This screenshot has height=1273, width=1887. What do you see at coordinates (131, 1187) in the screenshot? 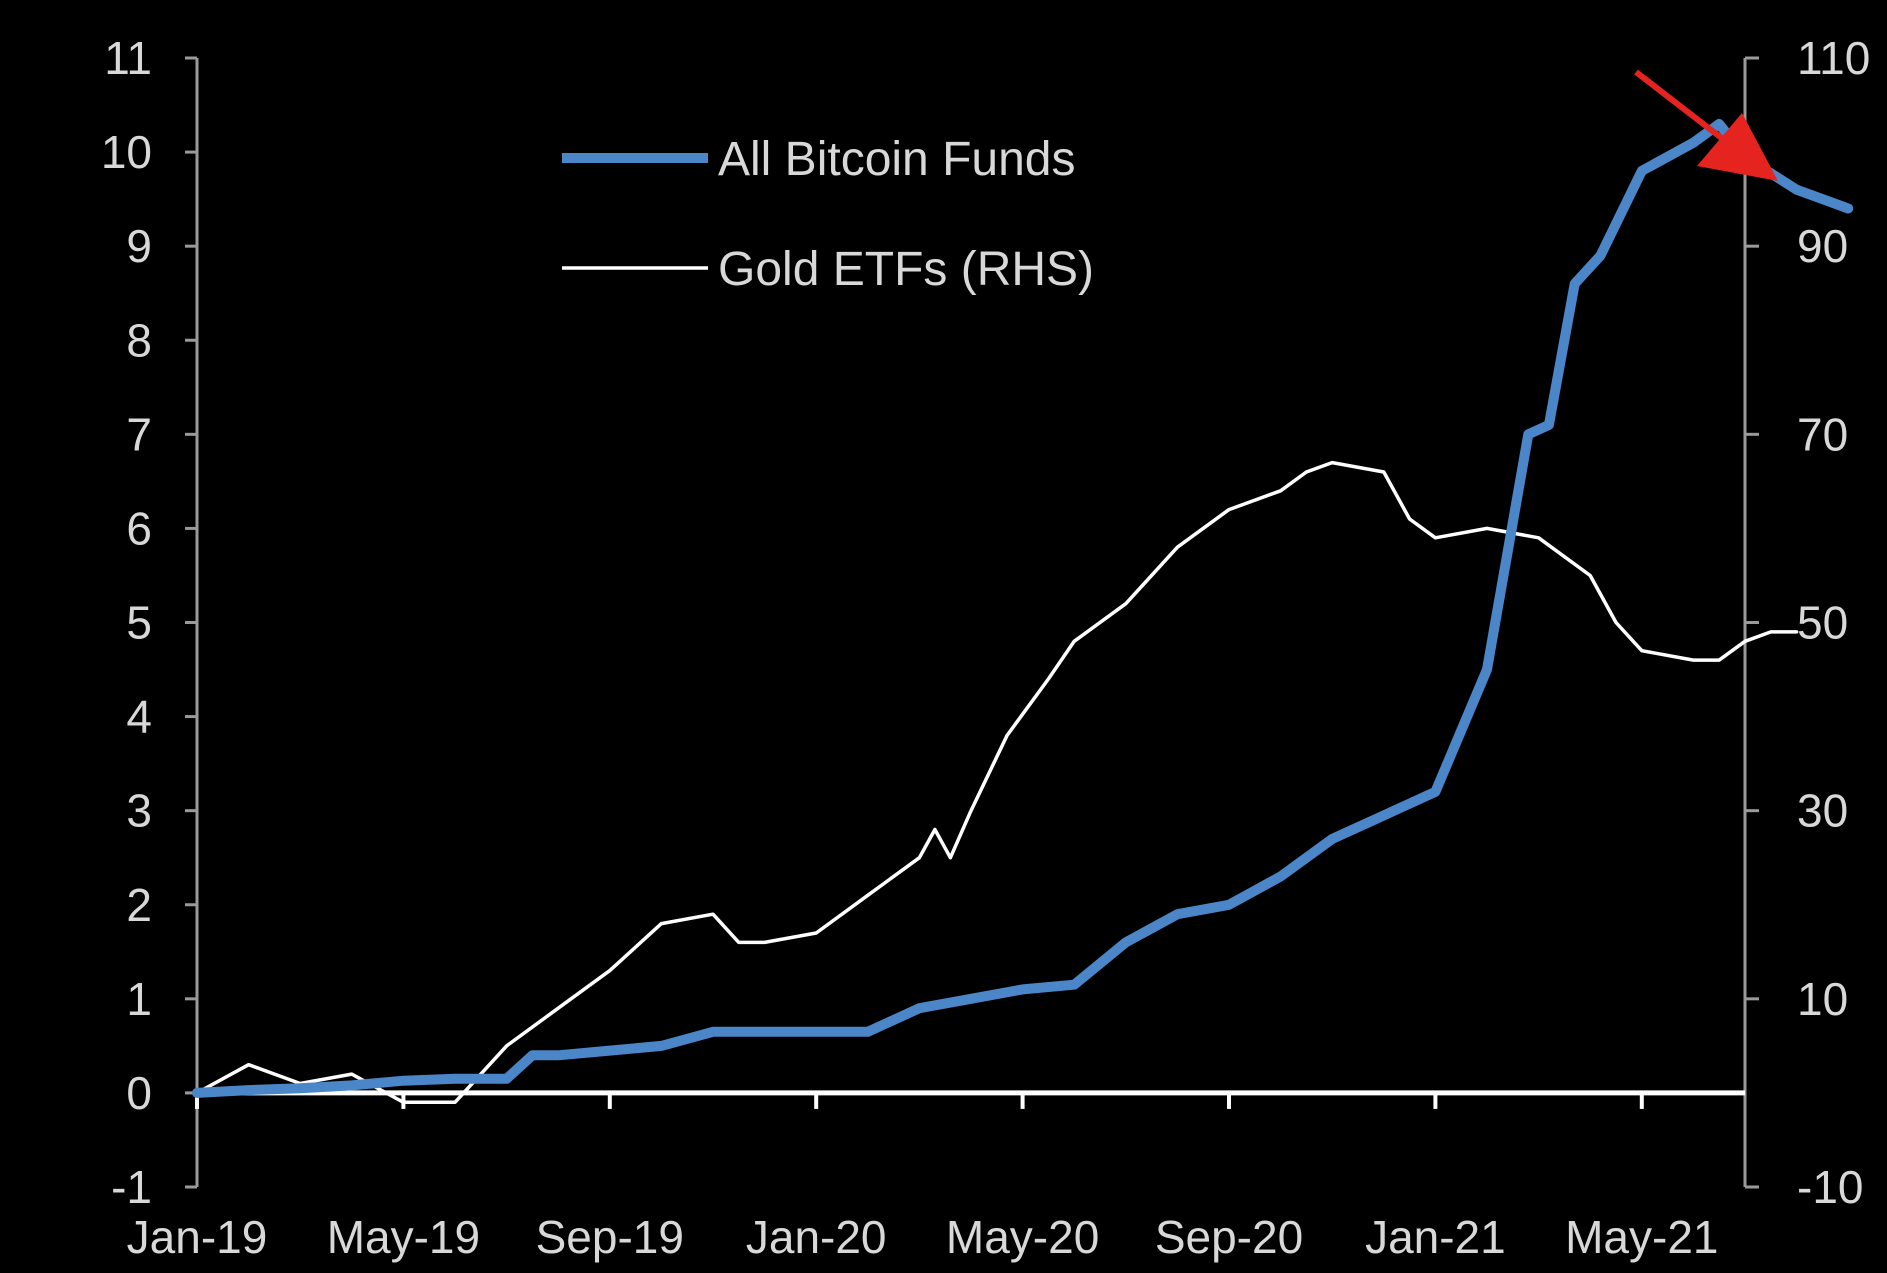
I see `left-axis-tick-label: -1` at bounding box center [131, 1187].